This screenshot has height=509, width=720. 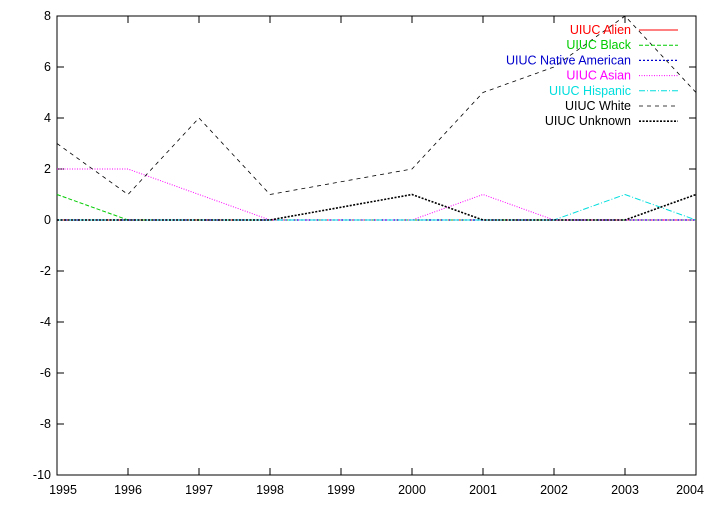 I want to click on y-tick-label: 8, so click(x=47, y=16).